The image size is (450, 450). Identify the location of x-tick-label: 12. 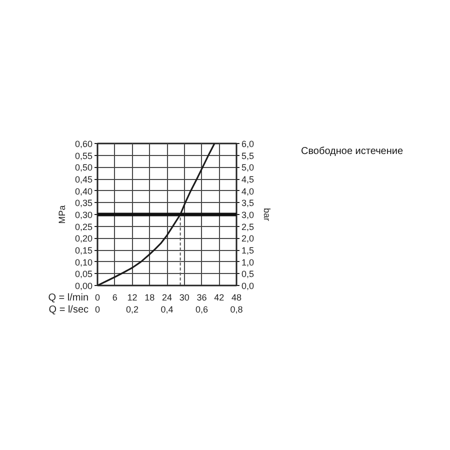
(132, 297).